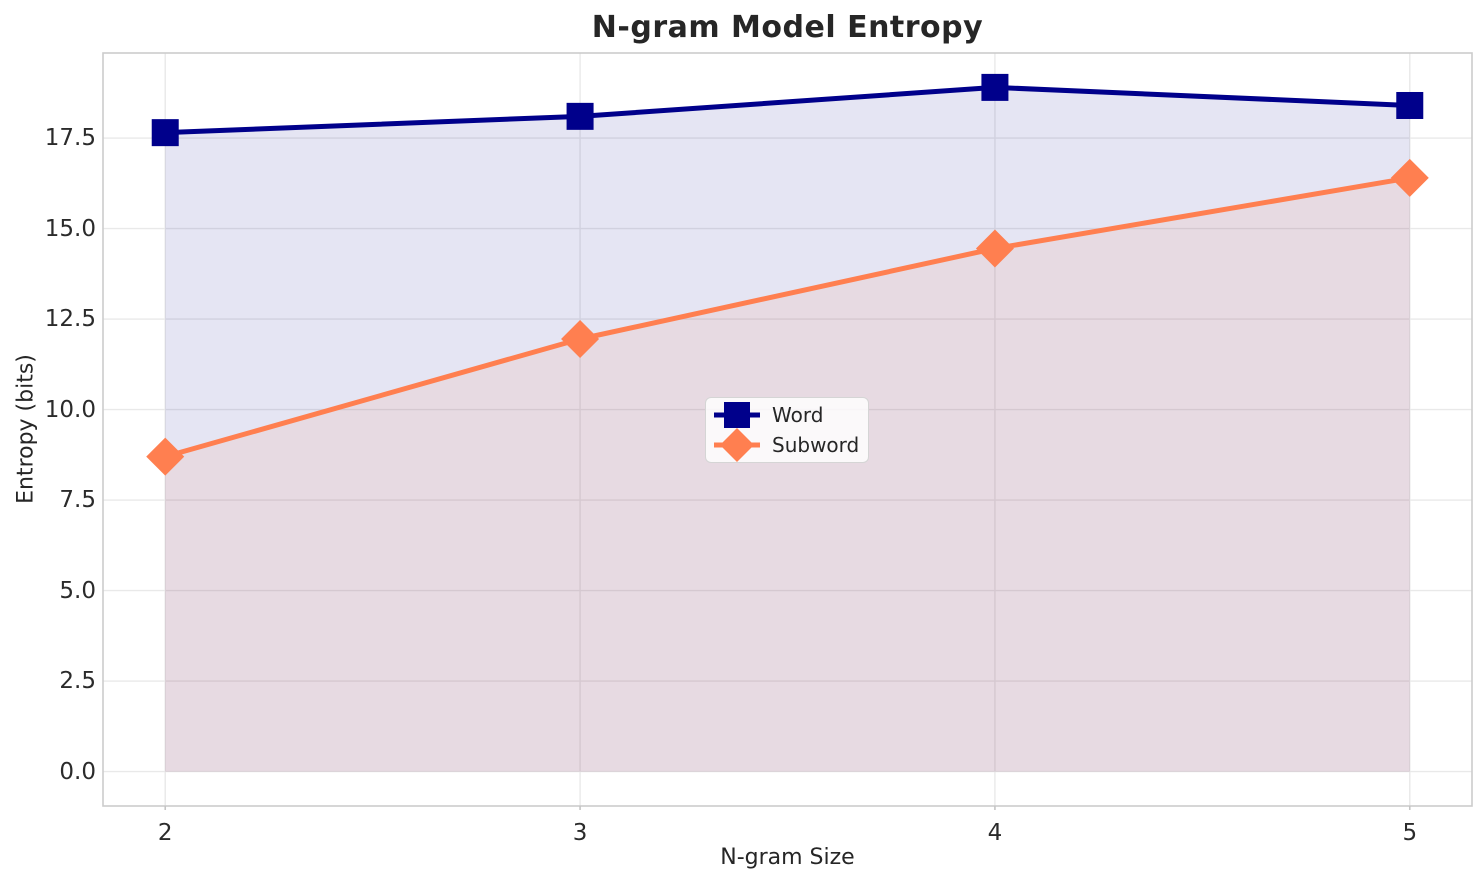 This screenshot has height=885, width=1484. What do you see at coordinates (1409, 177) in the screenshot?
I see `subword-marker-x5` at bounding box center [1409, 177].